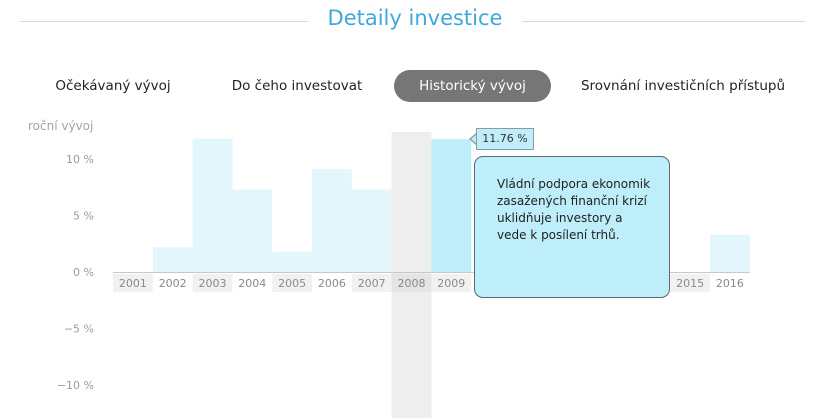 The height and width of the screenshot is (418, 824). I want to click on x-tick-label: 2004, so click(252, 283).